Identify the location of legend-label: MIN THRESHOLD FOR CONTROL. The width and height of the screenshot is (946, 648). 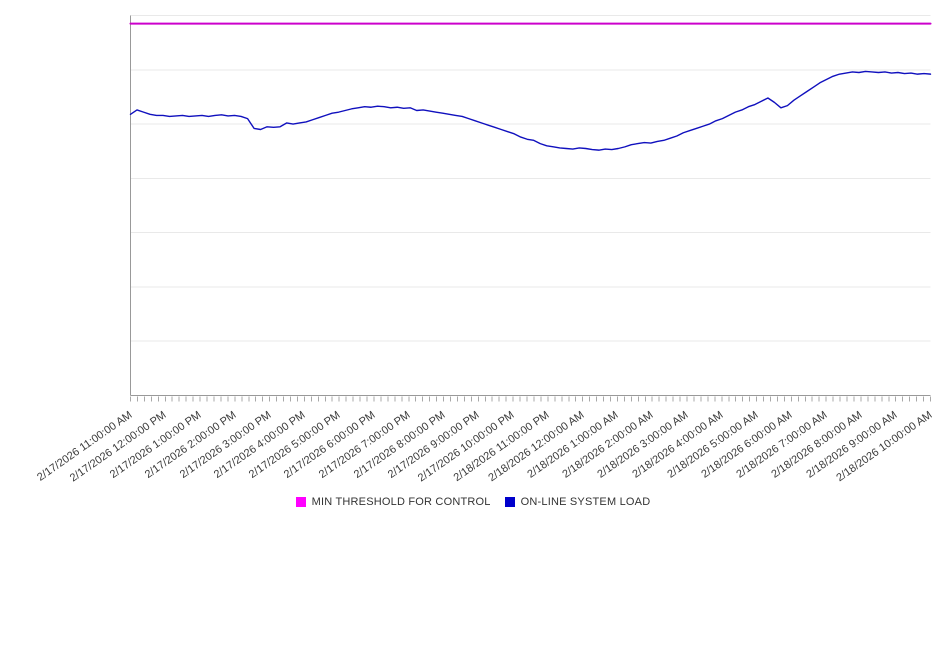
(401, 502).